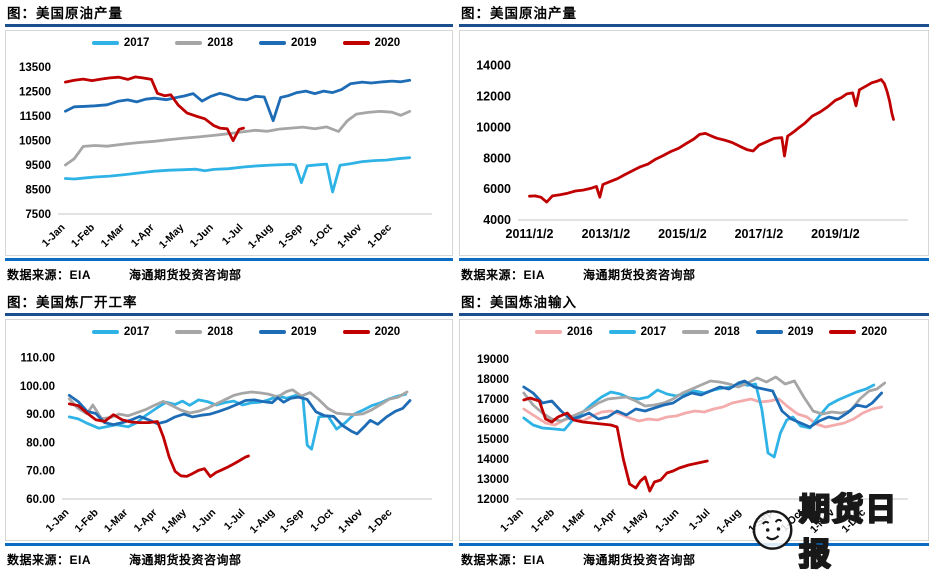 This screenshot has width=929, height=574. Describe the element at coordinates (37, 430) in the screenshot. I see `y-axis-labels: 110.00 100.00 90.00 80.00 70.00 60.00` at that location.